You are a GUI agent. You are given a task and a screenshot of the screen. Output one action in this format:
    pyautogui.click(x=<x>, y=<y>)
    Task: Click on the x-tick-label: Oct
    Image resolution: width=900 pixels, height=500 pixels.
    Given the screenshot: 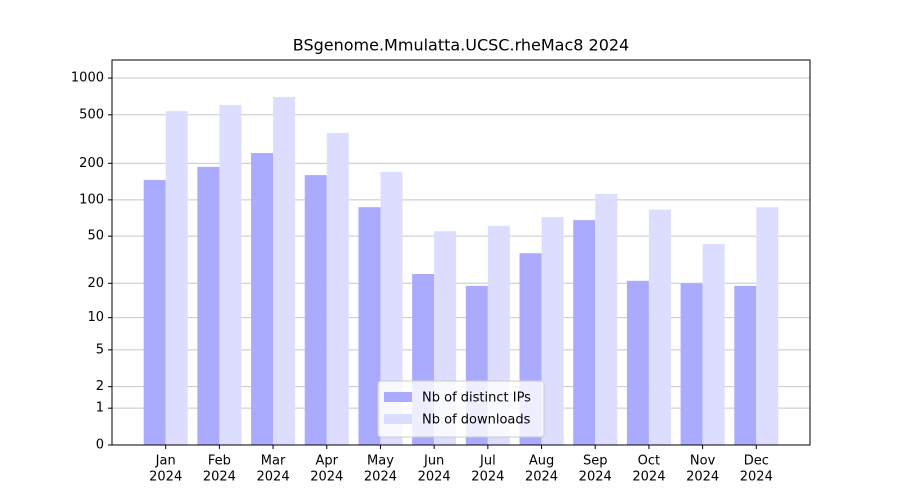 What is the action you would take?
    pyautogui.click(x=649, y=461)
    